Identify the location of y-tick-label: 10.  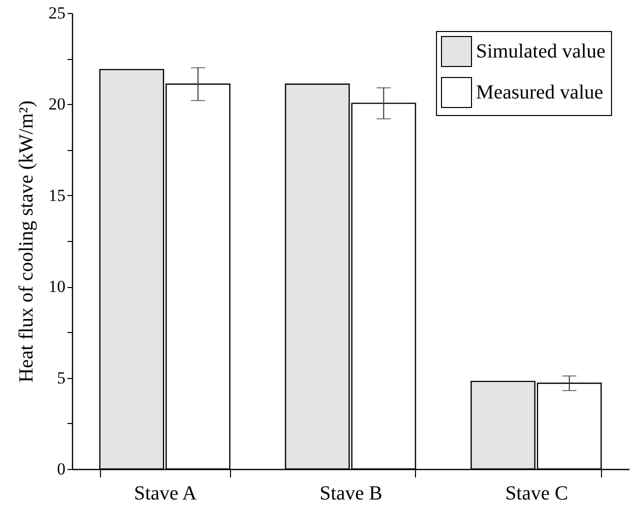
(57, 286).